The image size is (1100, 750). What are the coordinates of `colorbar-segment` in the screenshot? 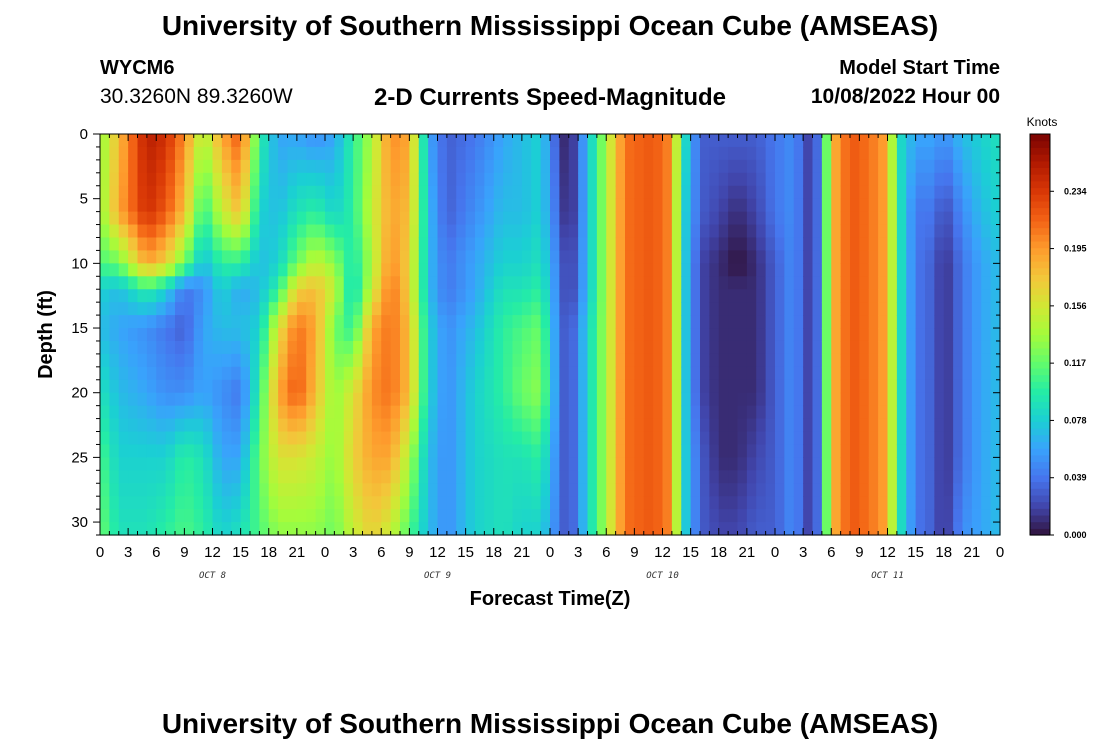 It's located at (1040, 472).